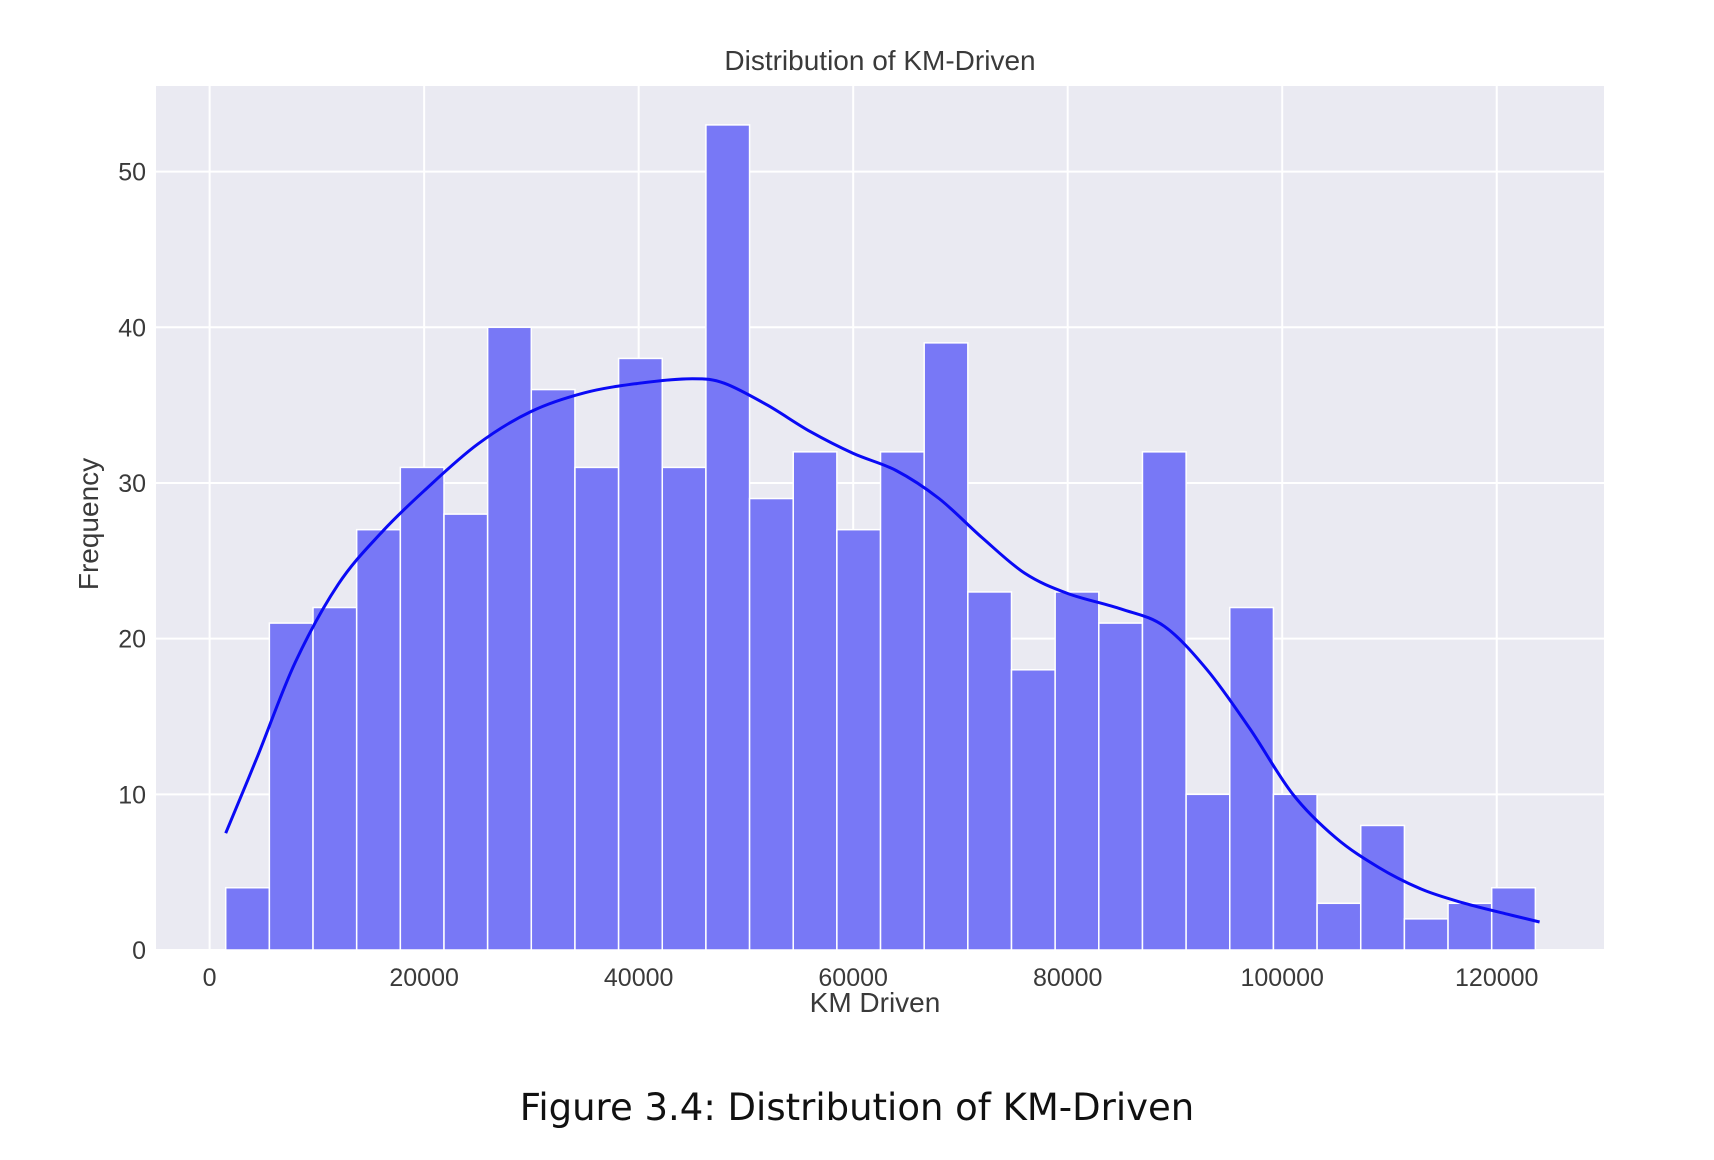 The image size is (1714, 1160). Describe the element at coordinates (857, 1107) in the screenshot. I see `figure-caption: Figure 3.4: Distribution of KM-Driven` at that location.